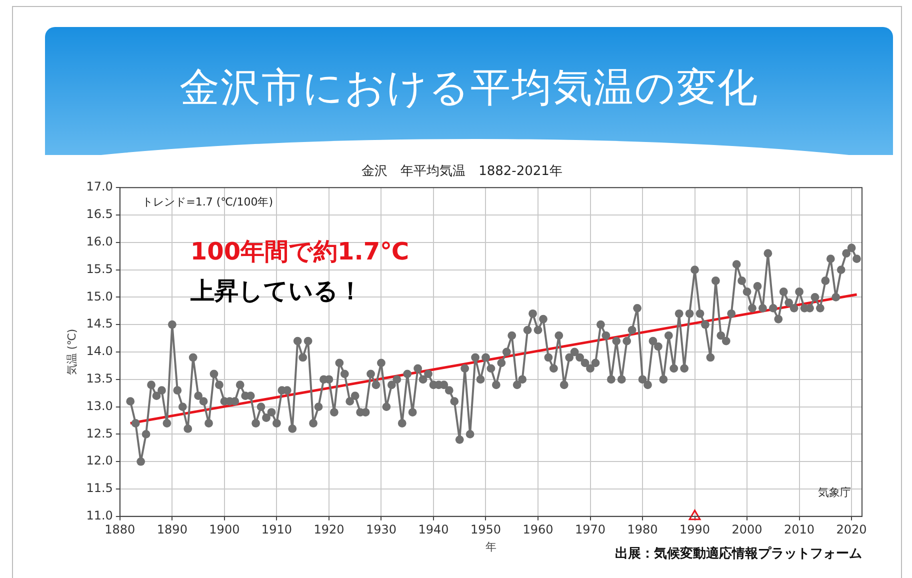 This screenshot has width=912, height=578. I want to click on x-tick-label: 2010, so click(799, 529).